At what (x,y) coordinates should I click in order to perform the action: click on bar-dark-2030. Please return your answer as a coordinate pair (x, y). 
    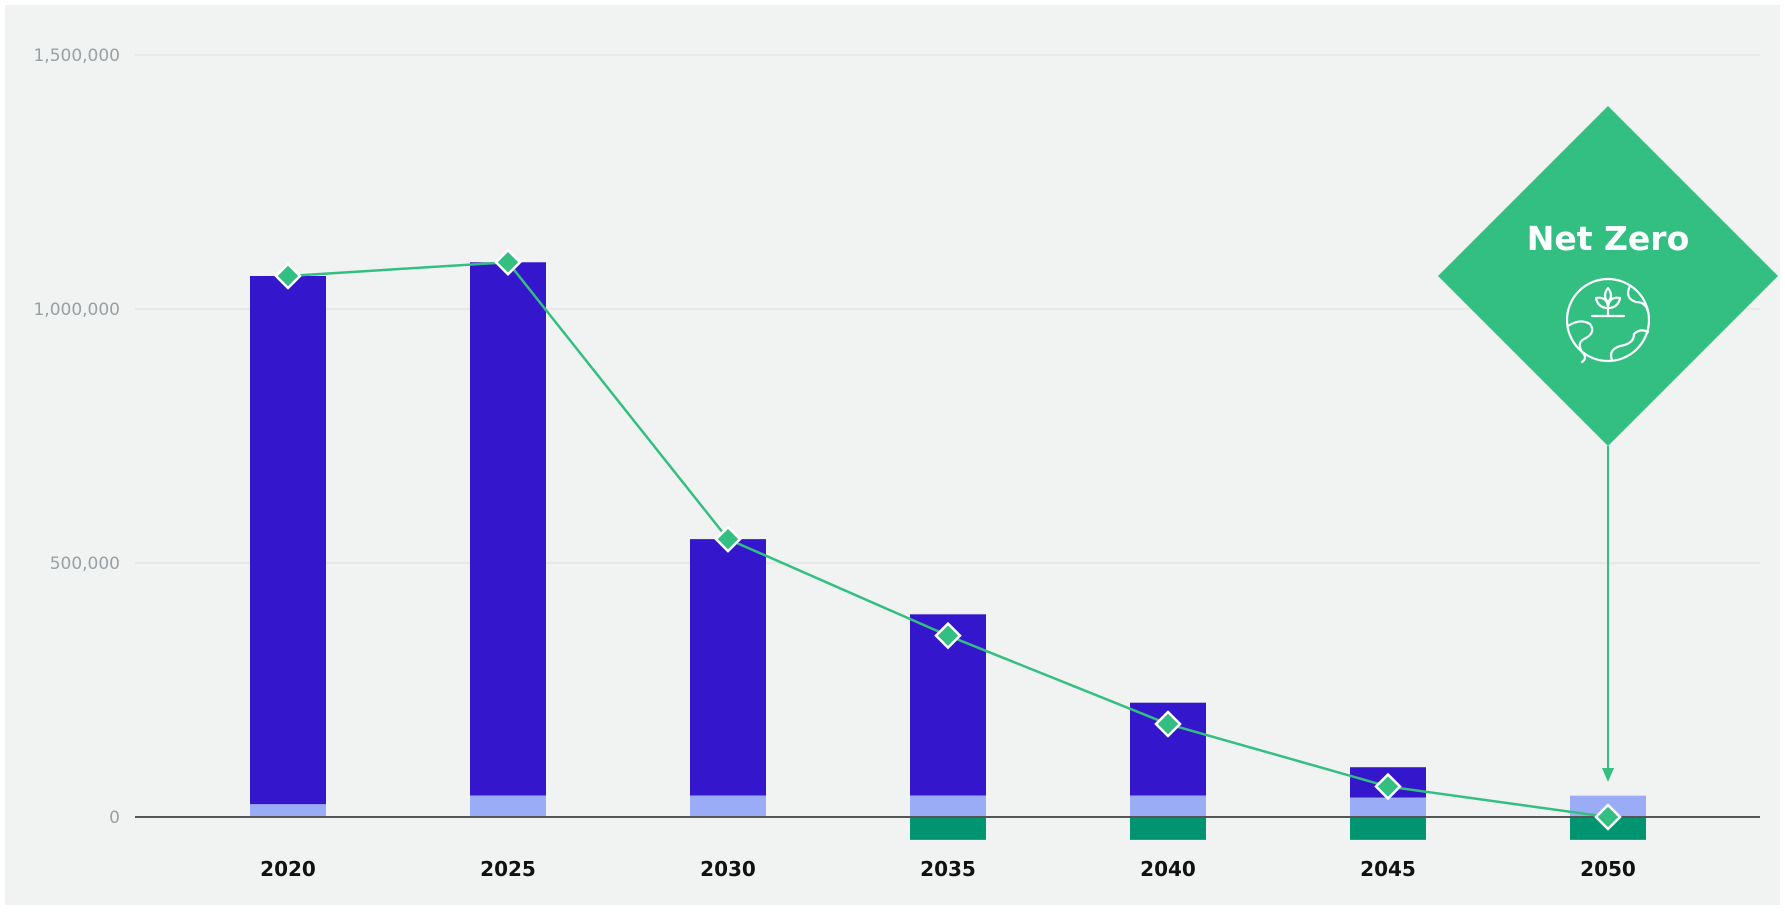
    Looking at the image, I should click on (728, 667).